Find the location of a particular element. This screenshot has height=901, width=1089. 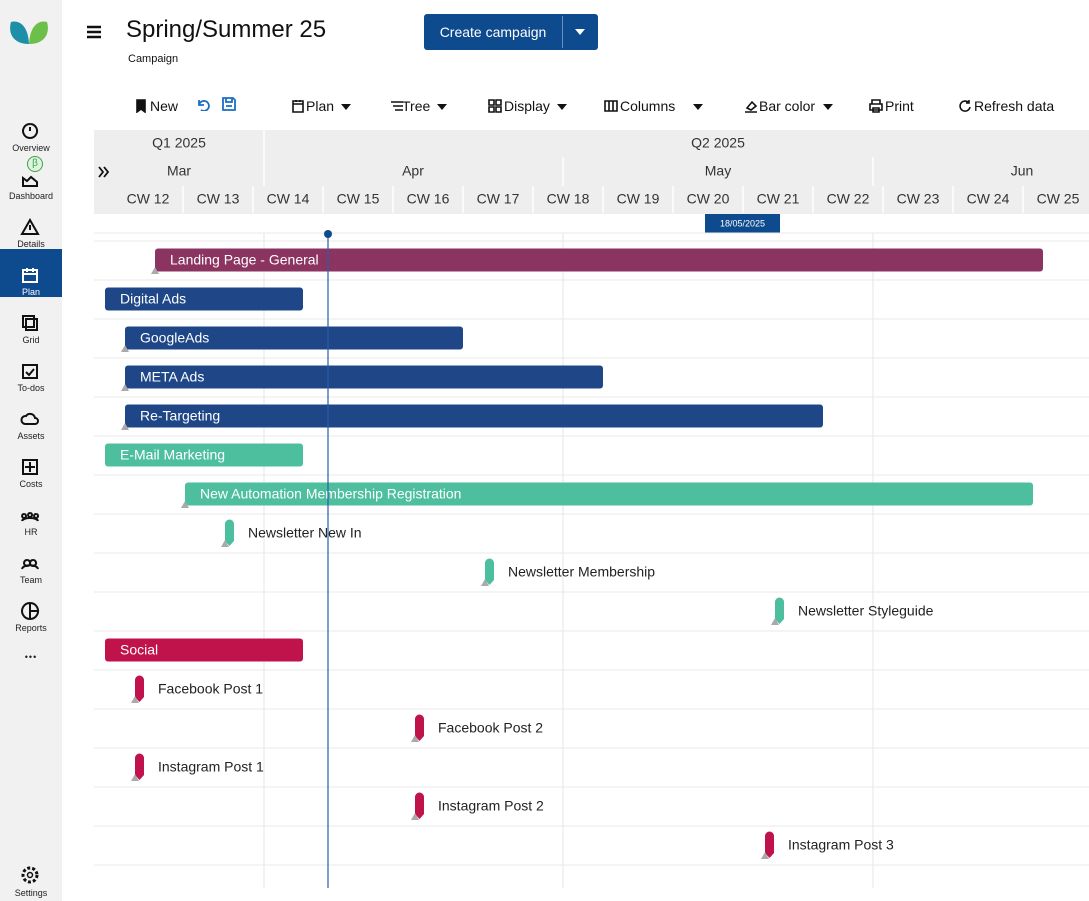

nav-item: Reports is located at coordinates (31, 609).